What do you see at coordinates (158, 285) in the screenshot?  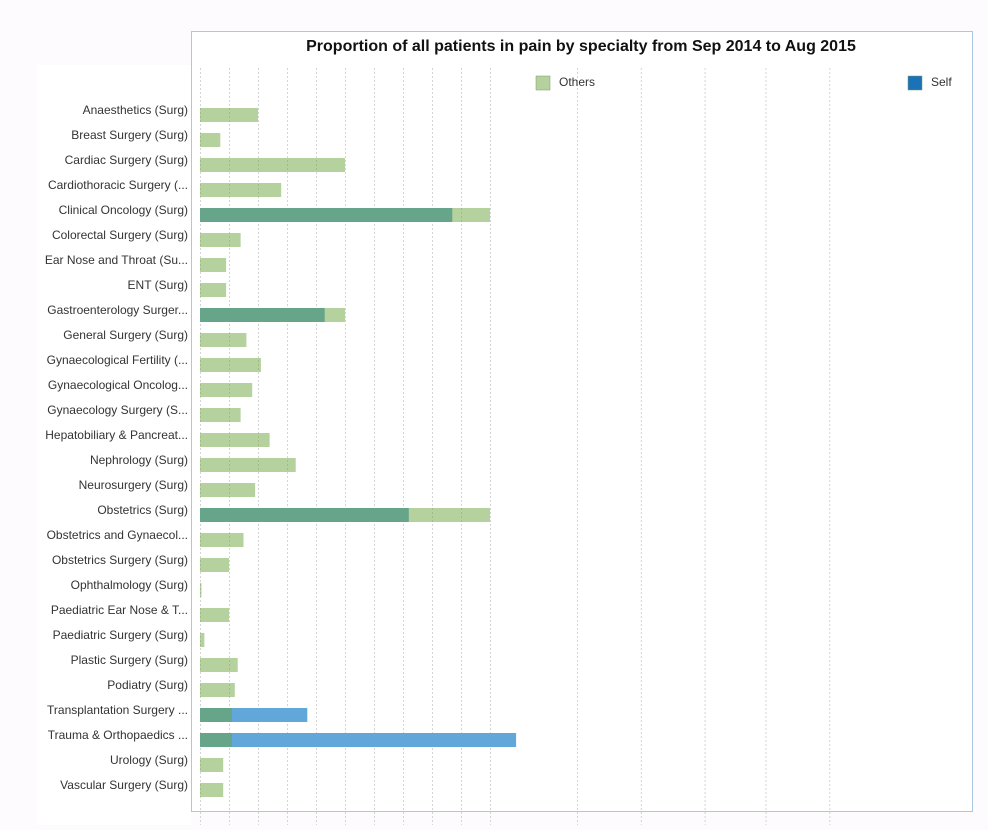 I see `y-tick-label: ENT (Surg)` at bounding box center [158, 285].